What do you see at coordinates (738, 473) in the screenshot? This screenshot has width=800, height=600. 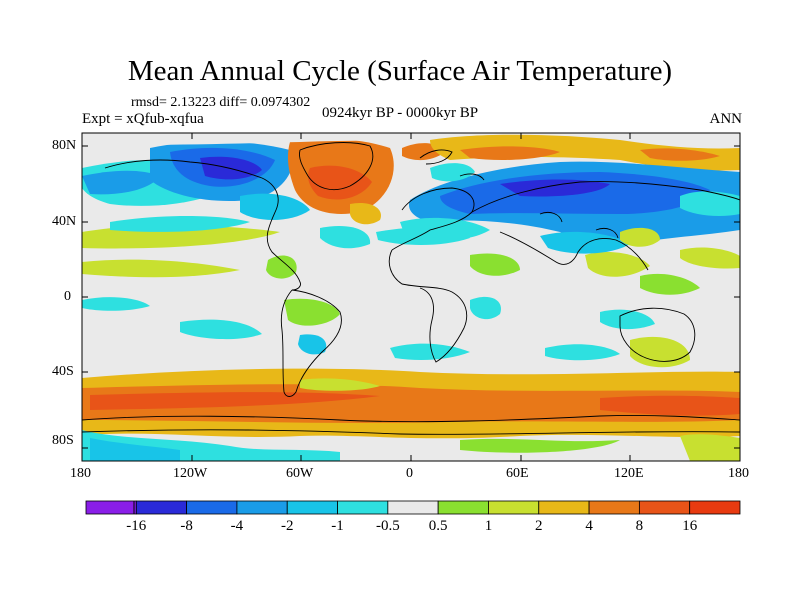 I see `lon-label-180e: 180` at bounding box center [738, 473].